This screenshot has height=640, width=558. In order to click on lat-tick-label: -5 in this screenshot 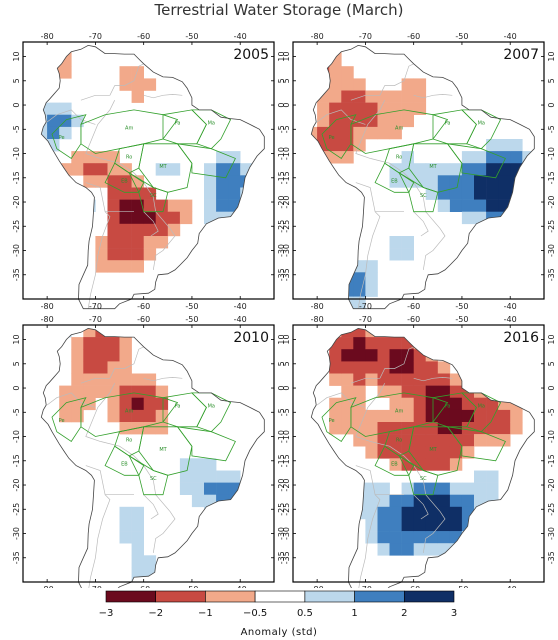, I will do `click(16, 412)`.